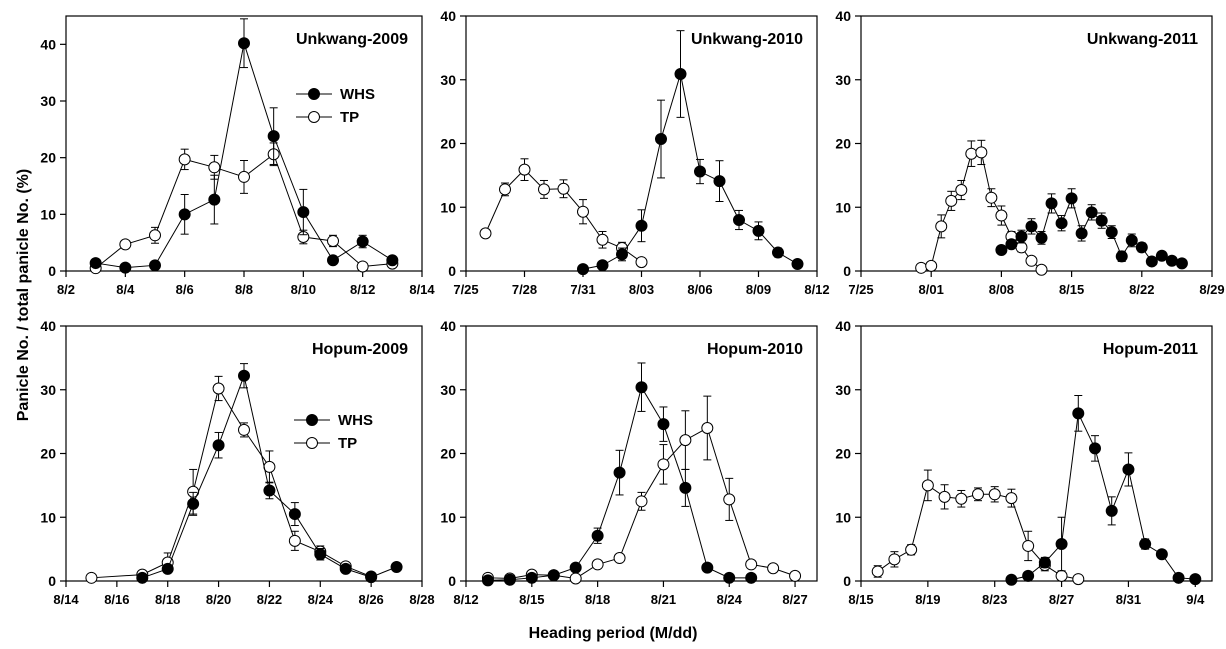  I want to click on x-tick-label: 7/25, so click(465, 289).